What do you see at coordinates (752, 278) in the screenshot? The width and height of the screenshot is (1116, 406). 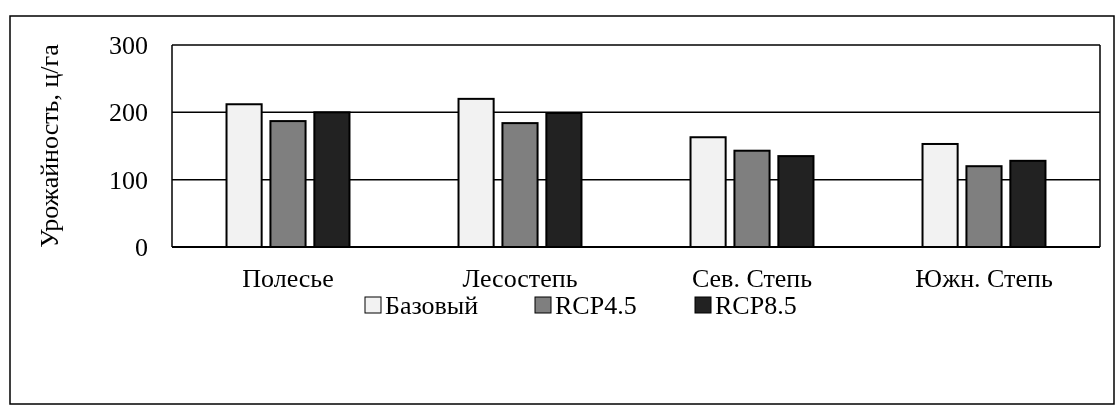 I see `x-tick-label: Сев. Степь` at bounding box center [752, 278].